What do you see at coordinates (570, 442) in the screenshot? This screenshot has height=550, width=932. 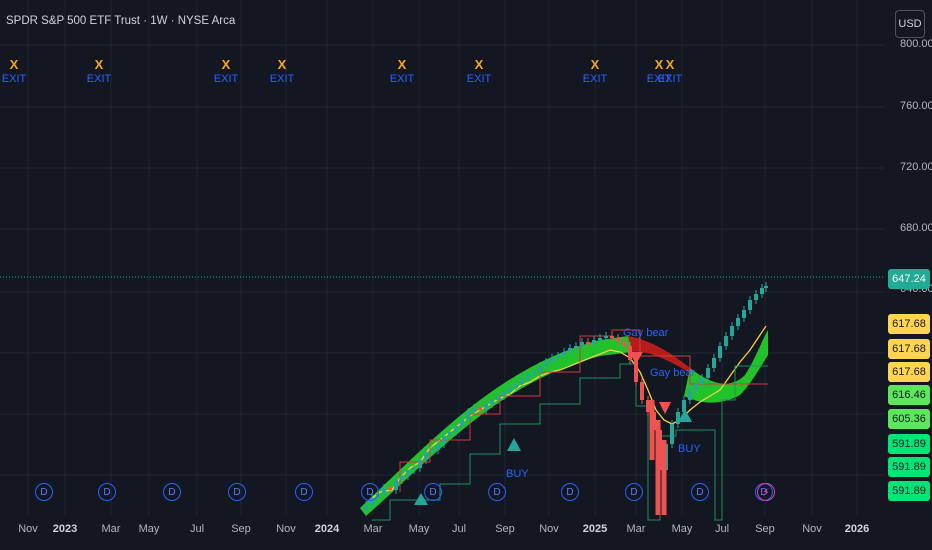 I see `trailing-stop-lower` at bounding box center [570, 442].